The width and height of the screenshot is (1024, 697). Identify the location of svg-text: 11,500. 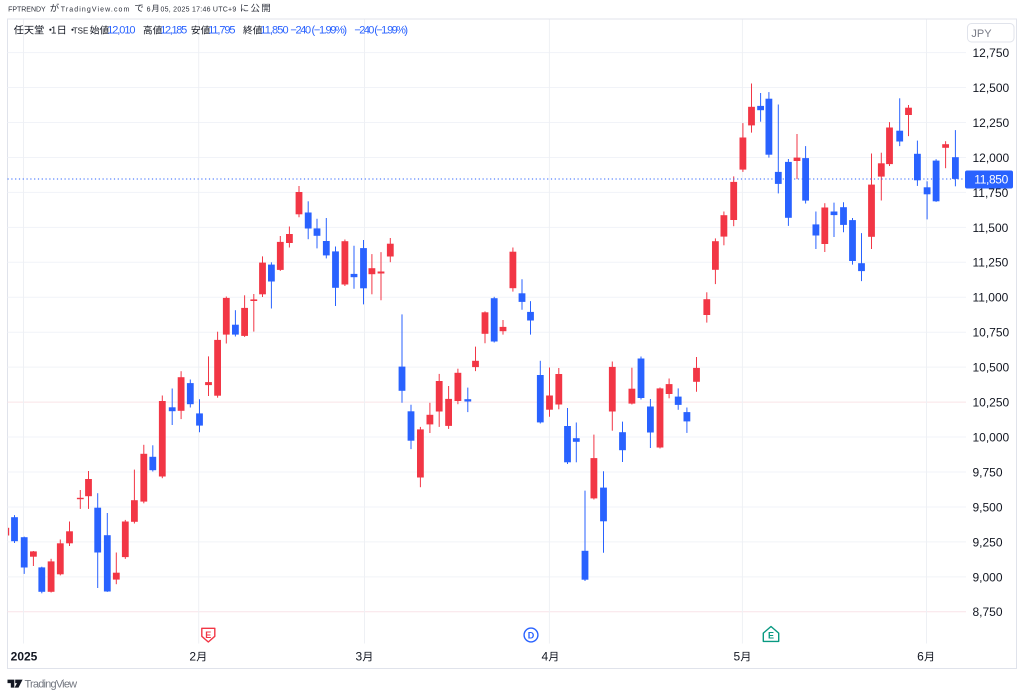
(991, 228).